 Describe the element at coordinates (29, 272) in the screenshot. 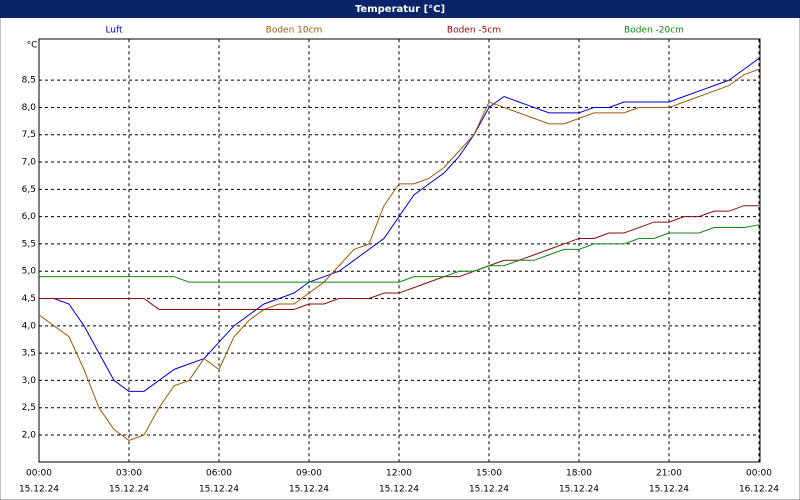

I see `y-tick-label: 5,0` at that location.